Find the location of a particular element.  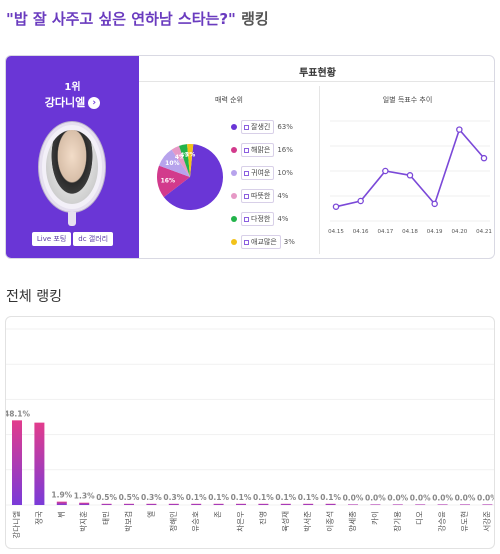

charm-rank-title: 매력 순위 is located at coordinates (229, 100).